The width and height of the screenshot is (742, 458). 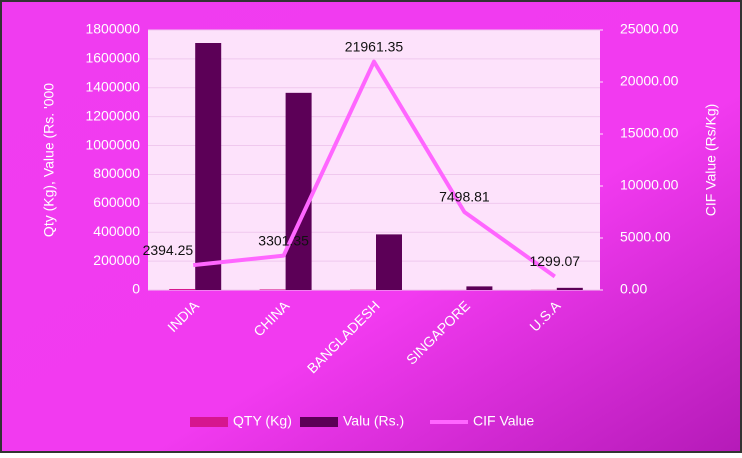 I want to click on y-tick-label: 1600000, so click(x=112, y=58).